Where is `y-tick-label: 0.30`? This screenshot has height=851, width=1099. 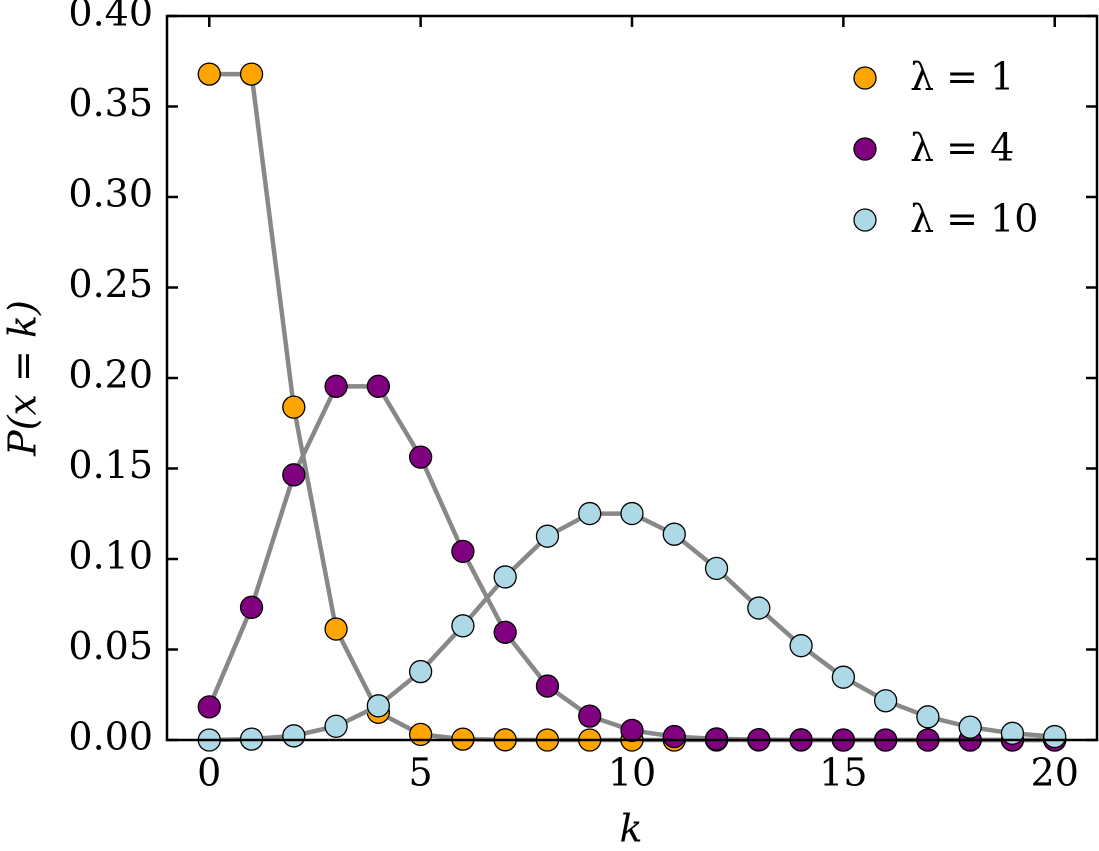
y-tick-label: 0.30 is located at coordinates (110, 194).